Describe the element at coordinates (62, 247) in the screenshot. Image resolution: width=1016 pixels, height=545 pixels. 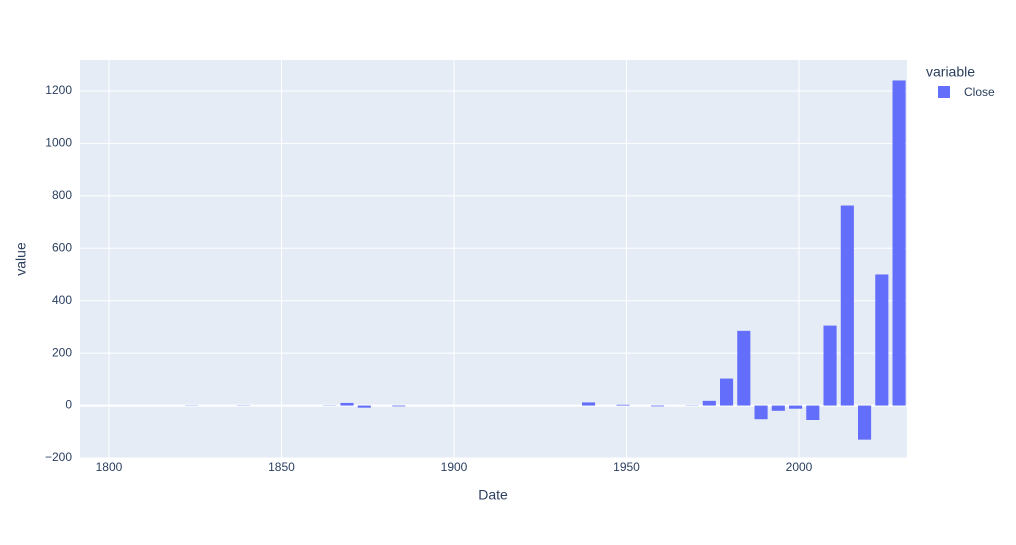
I see `y-tick-label: 600` at that location.